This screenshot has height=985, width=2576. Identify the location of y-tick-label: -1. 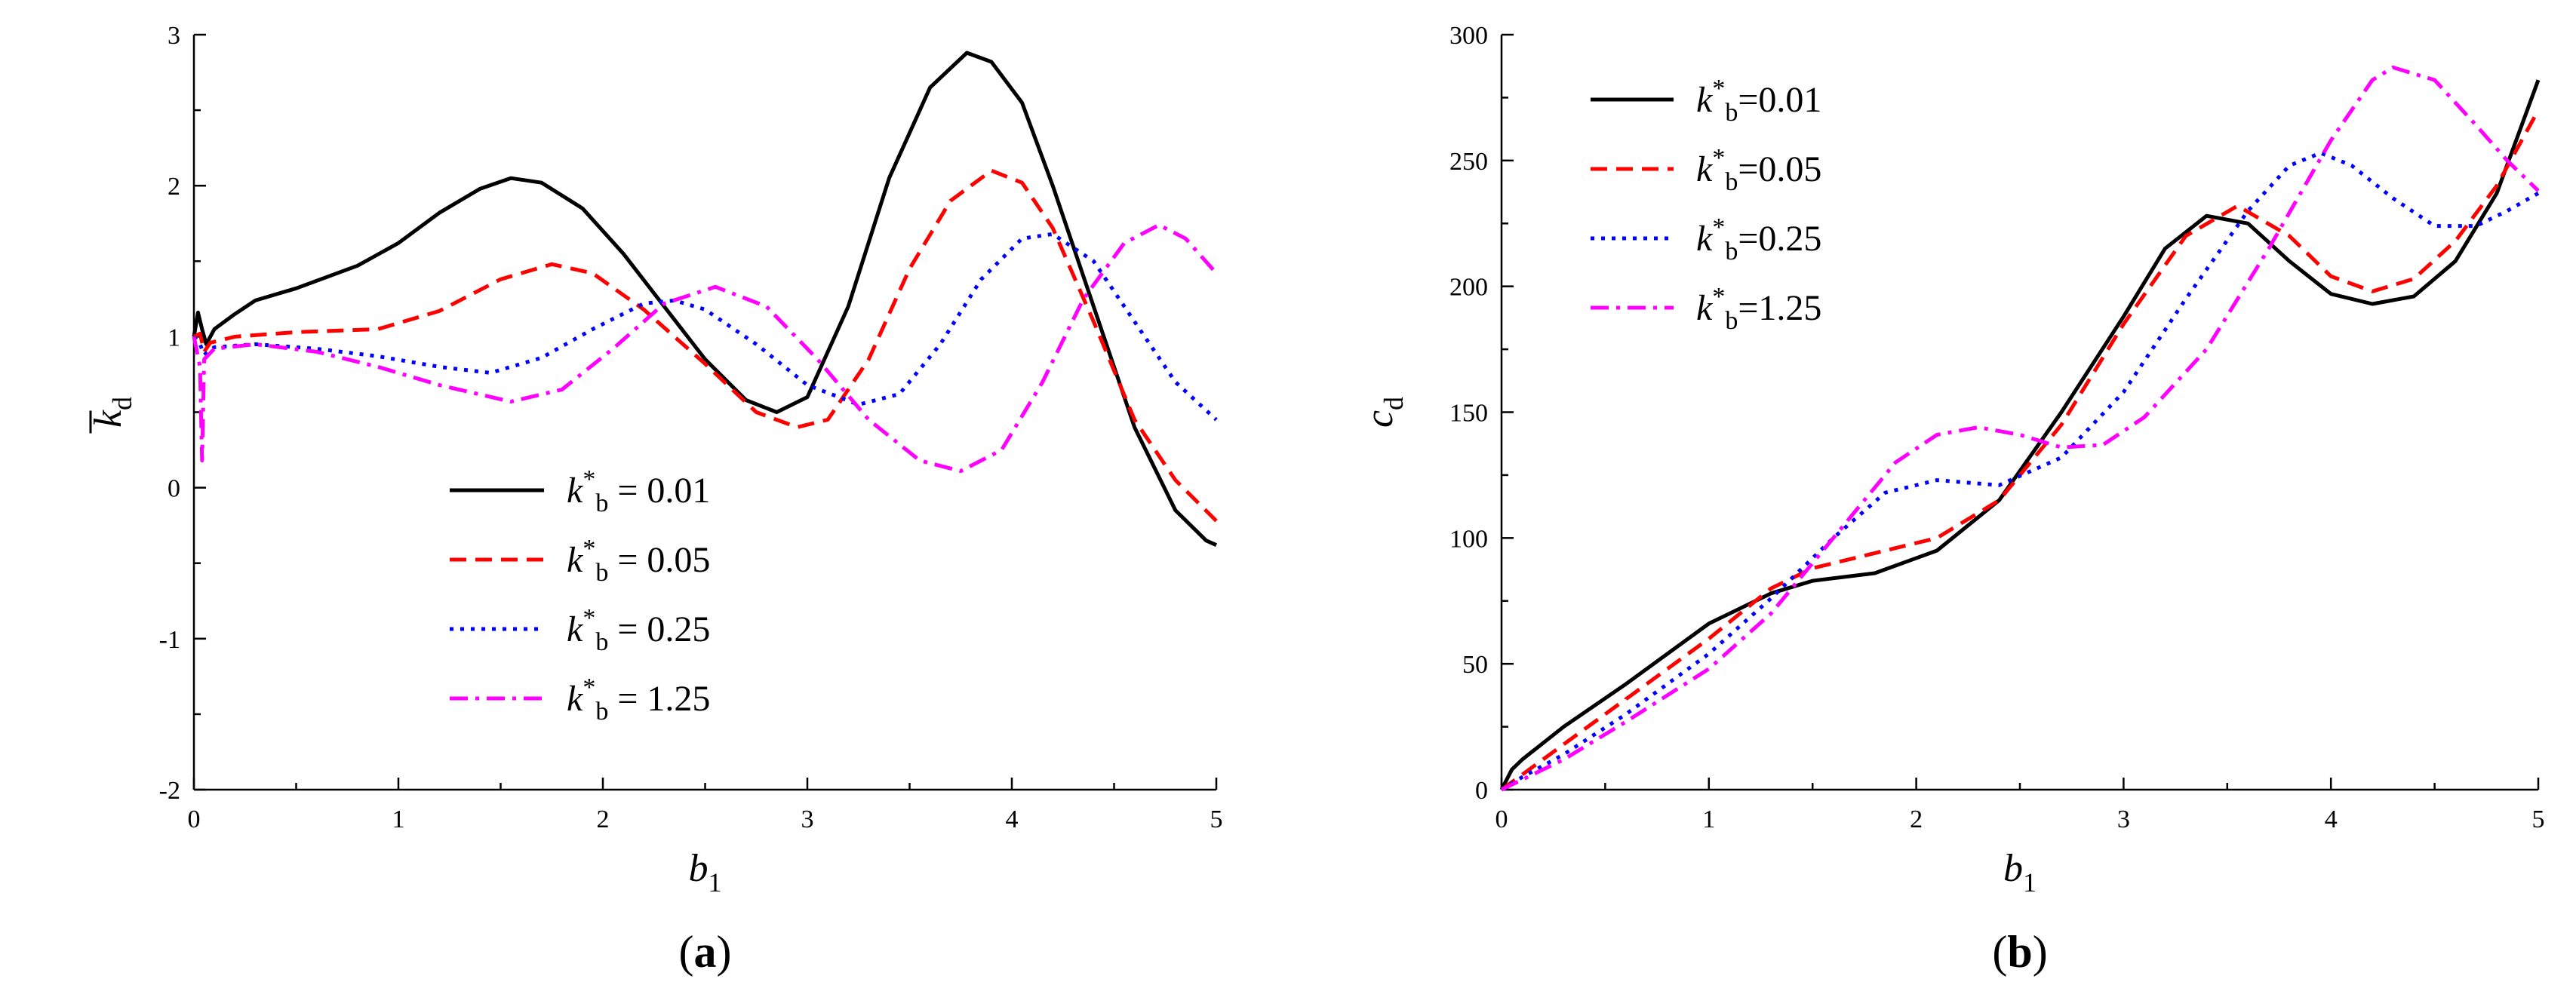
(169, 640).